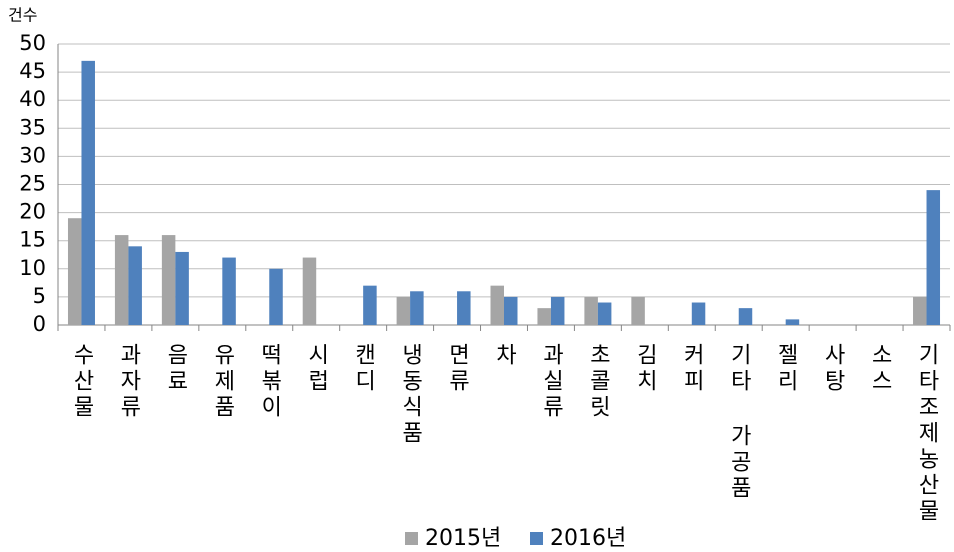 The image size is (954, 552). Describe the element at coordinates (588, 538) in the screenshot. I see `legend-label: 2016년` at that location.